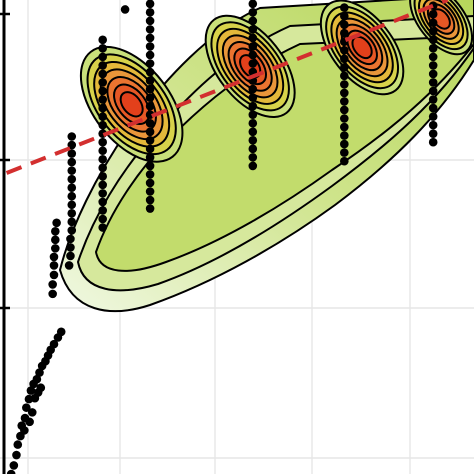  I want to click on axis-group, so click(5, 237).